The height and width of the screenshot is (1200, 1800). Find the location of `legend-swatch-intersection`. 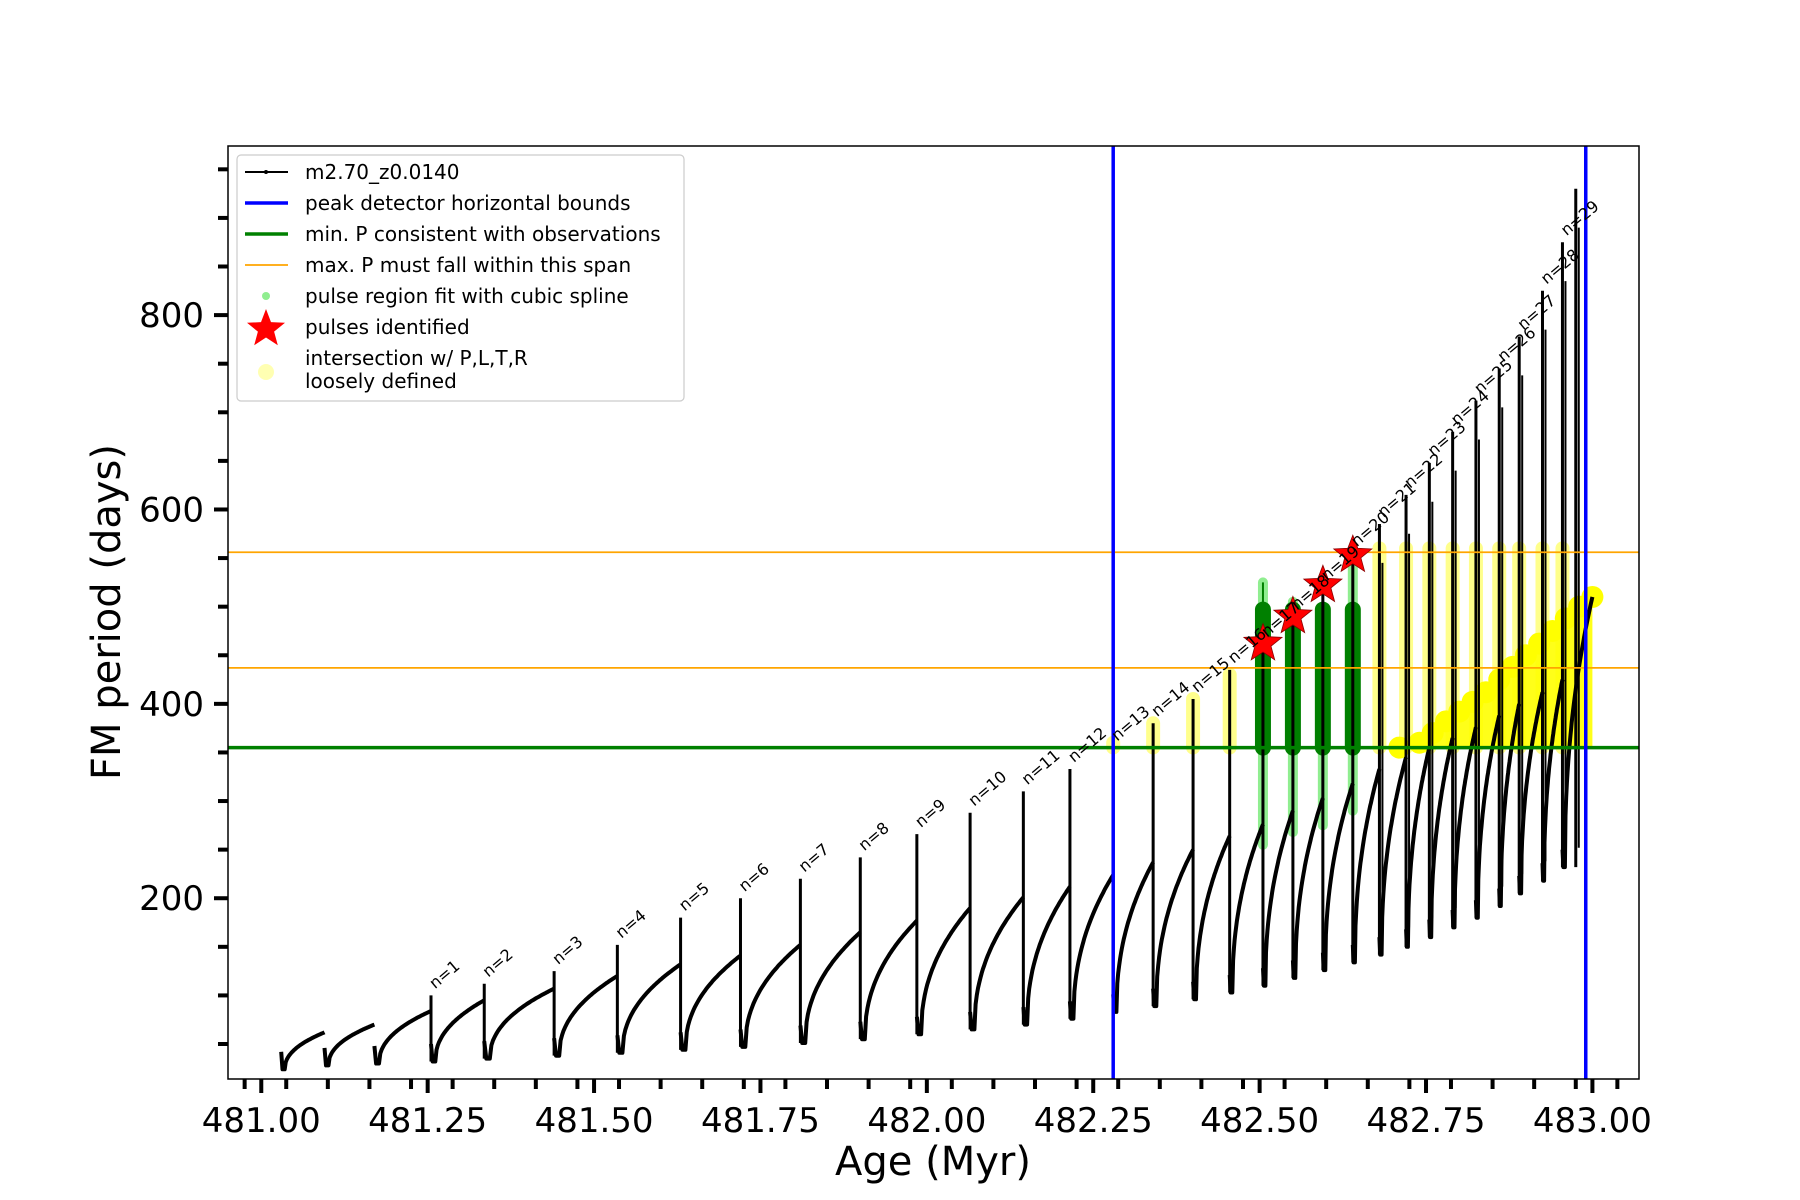

legend-swatch-intersection is located at coordinates (266, 372).